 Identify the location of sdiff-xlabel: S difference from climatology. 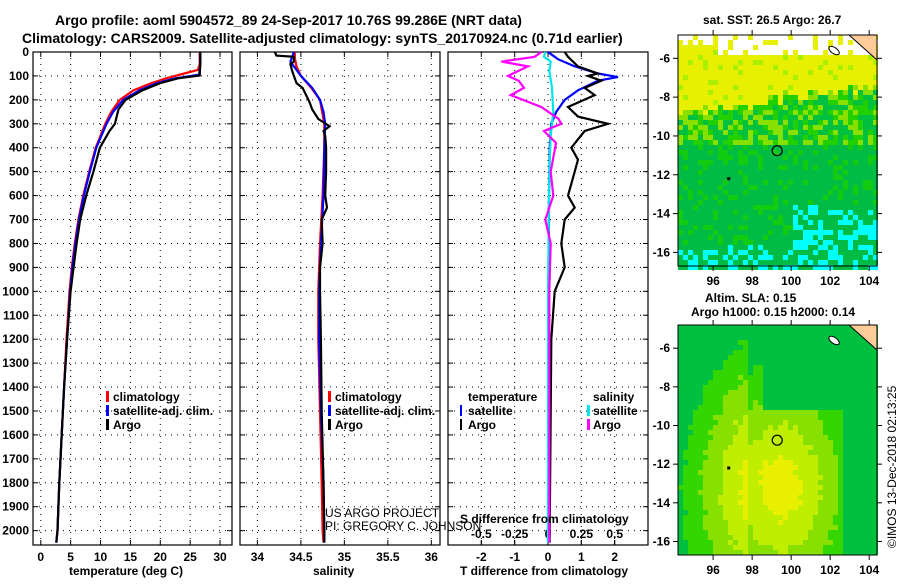
(544, 519).